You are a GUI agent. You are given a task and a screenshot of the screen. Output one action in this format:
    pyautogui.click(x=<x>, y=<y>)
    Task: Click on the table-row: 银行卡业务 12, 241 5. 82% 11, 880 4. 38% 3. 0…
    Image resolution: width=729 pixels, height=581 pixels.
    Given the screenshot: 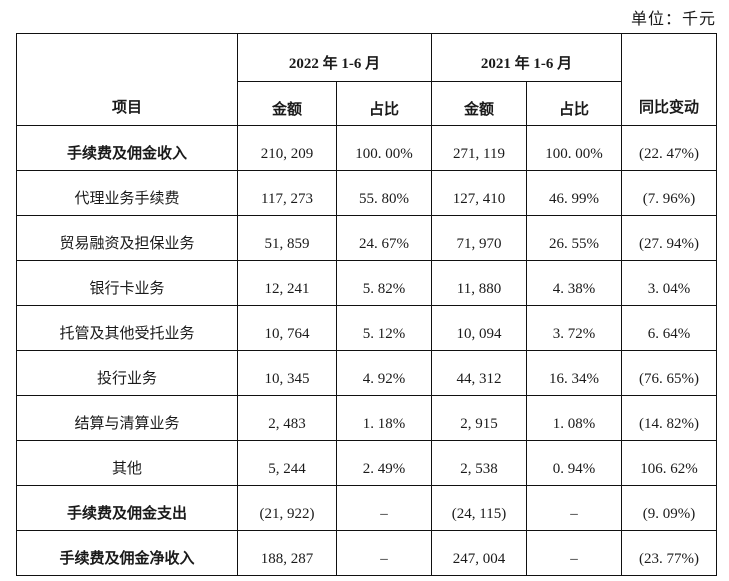 What is the action you would take?
    pyautogui.click(x=366, y=283)
    